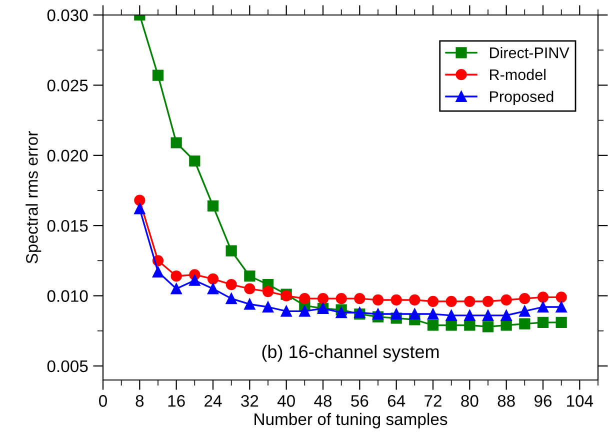 The height and width of the screenshot is (435, 610). Describe the element at coordinates (213, 401) in the screenshot. I see `x-tick-label: 24` at that location.